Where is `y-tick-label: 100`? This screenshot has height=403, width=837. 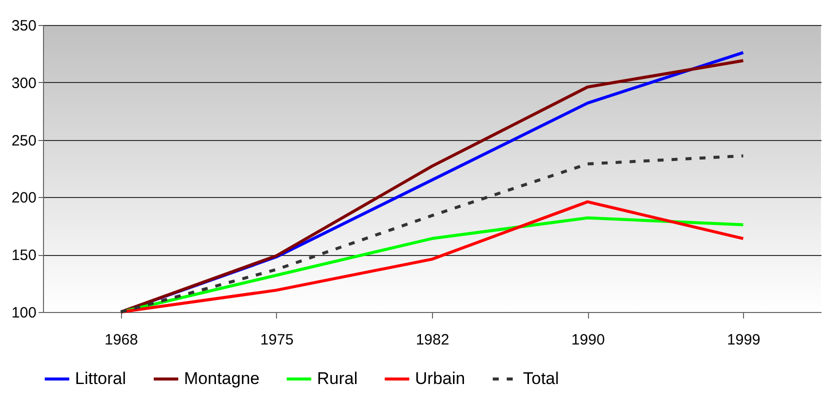
y-tick-label: 100 is located at coordinates (23, 313).